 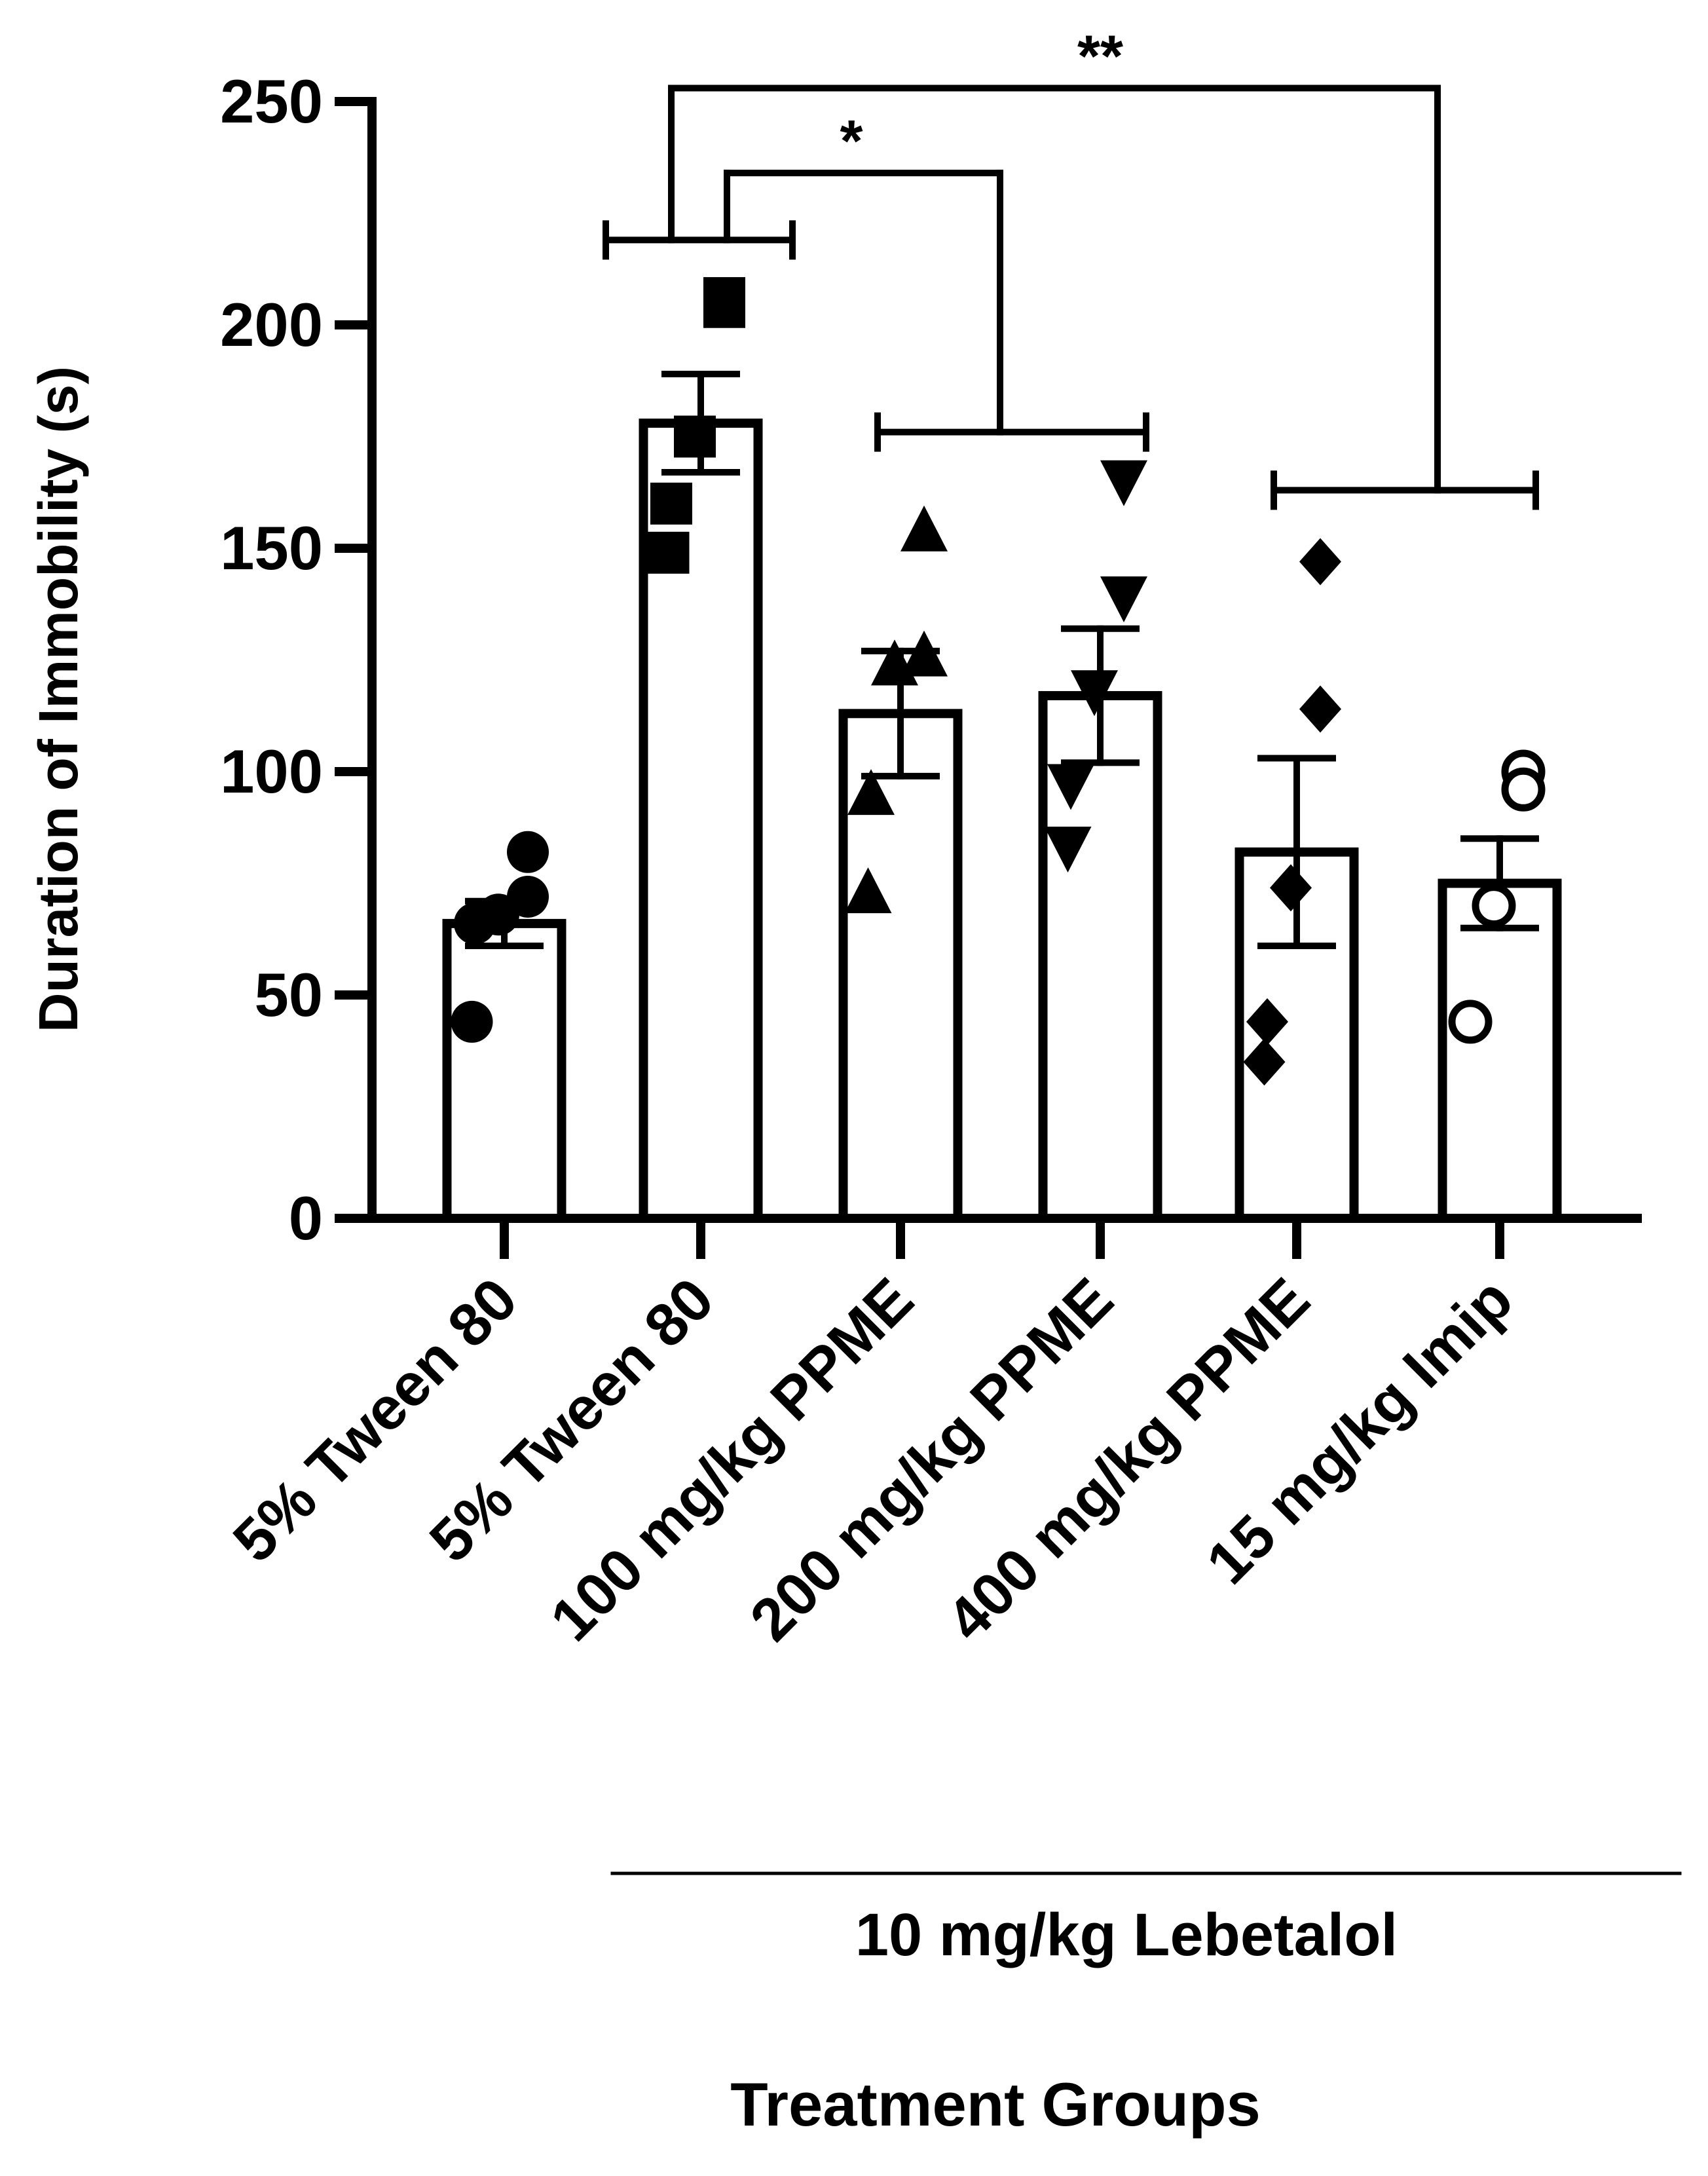 What do you see at coordinates (288, 995) in the screenshot?
I see `y-tick-label: 50` at bounding box center [288, 995].